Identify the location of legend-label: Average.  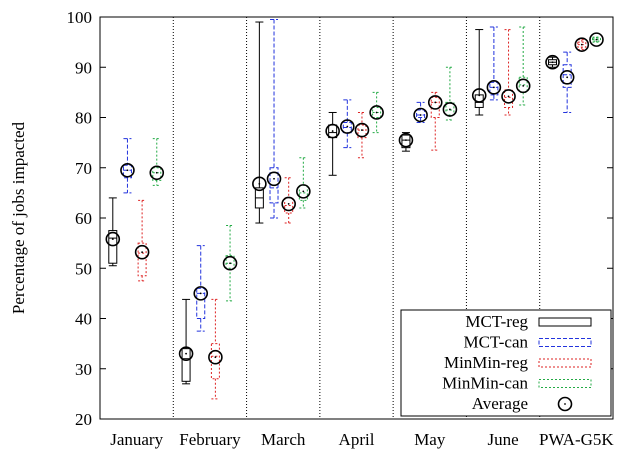
(500, 403).